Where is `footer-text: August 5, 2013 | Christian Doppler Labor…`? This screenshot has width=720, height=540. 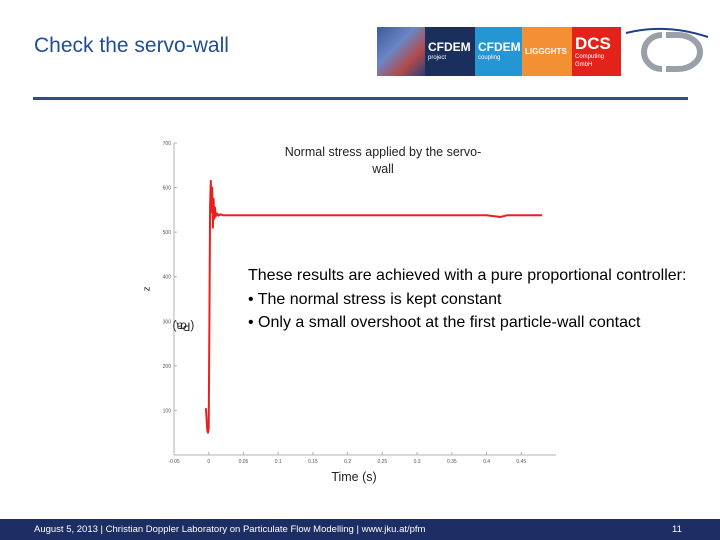
footer-text: August 5, 2013 | Christian Doppler Labor… is located at coordinates (230, 529).